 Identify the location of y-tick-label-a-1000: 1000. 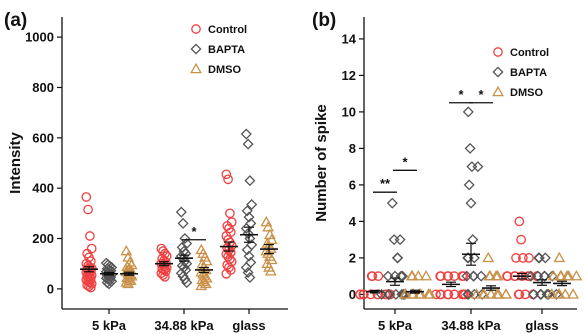
(39, 37).